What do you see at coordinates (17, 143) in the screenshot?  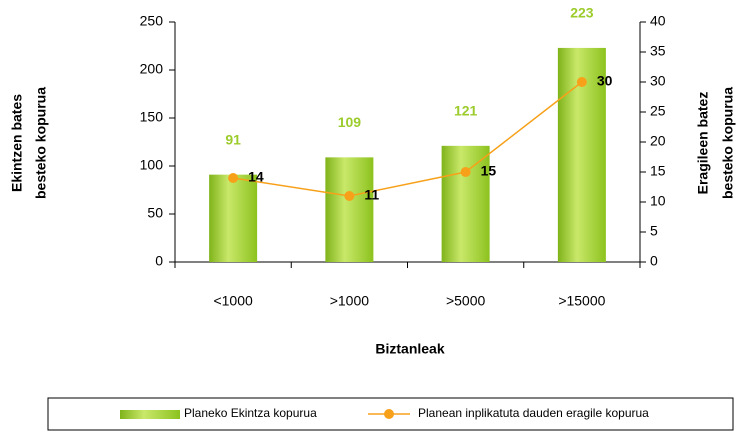 I see `y-axis-label: Ekintzen bates` at bounding box center [17, 143].